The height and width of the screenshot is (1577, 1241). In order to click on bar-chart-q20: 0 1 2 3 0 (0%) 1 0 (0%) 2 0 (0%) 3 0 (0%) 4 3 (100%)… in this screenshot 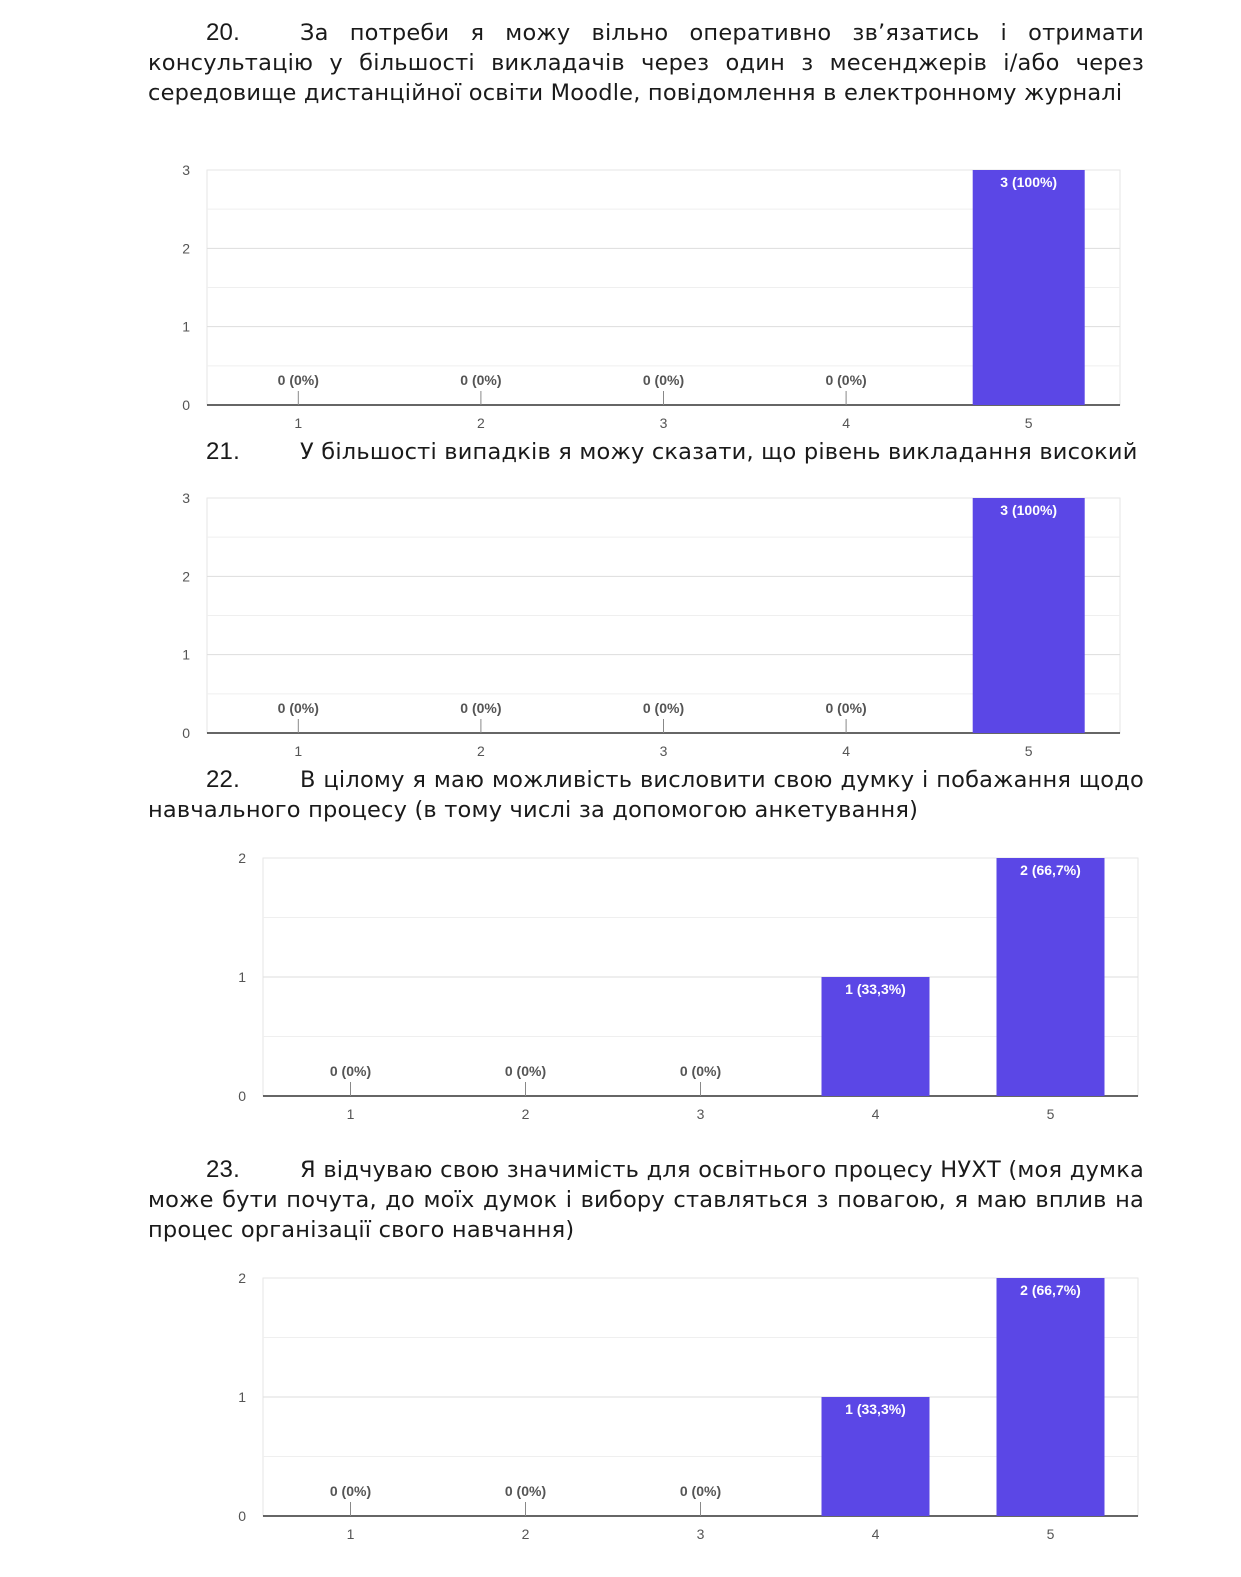, I will do `click(646, 297)`.